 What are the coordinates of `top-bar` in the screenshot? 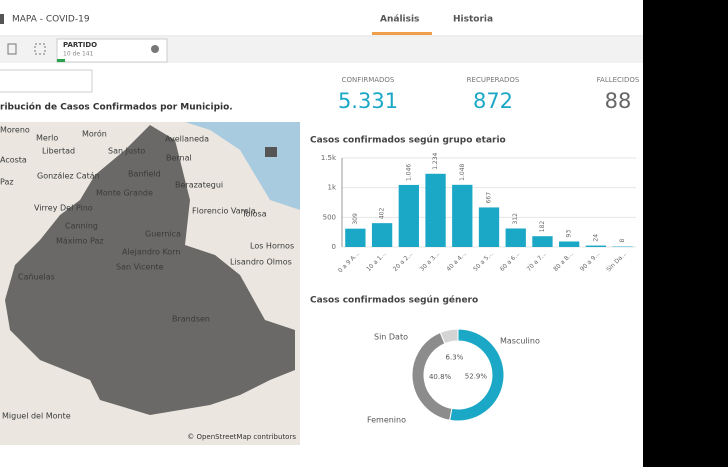 It's located at (321, 18).